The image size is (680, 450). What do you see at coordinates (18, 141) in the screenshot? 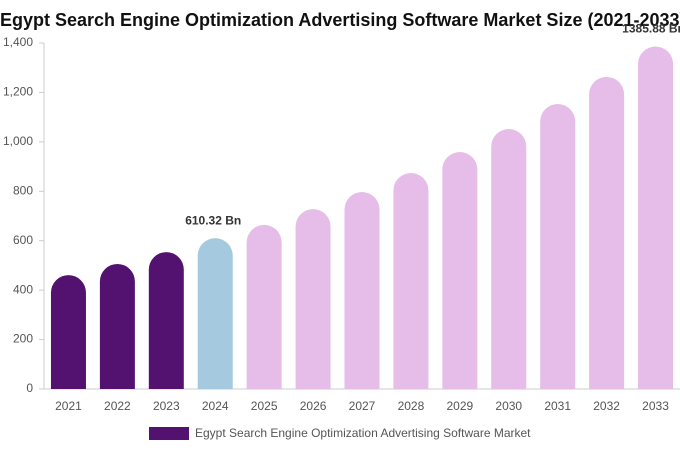
I see `y-tick-label: 1,000` at bounding box center [18, 141].